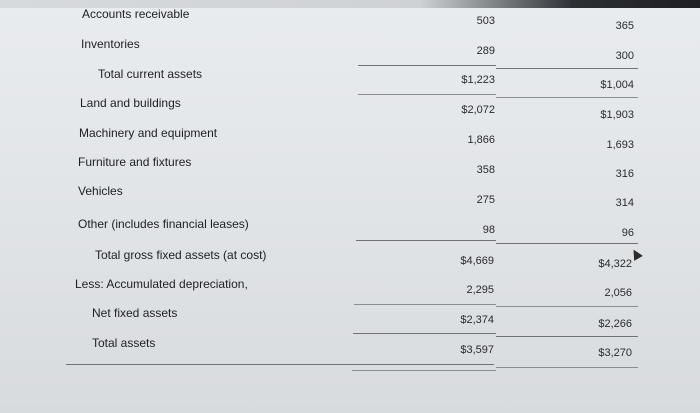 Image resolution: width=700 pixels, height=413 pixels. I want to click on rule-col1-net-fixed, so click(424, 333).